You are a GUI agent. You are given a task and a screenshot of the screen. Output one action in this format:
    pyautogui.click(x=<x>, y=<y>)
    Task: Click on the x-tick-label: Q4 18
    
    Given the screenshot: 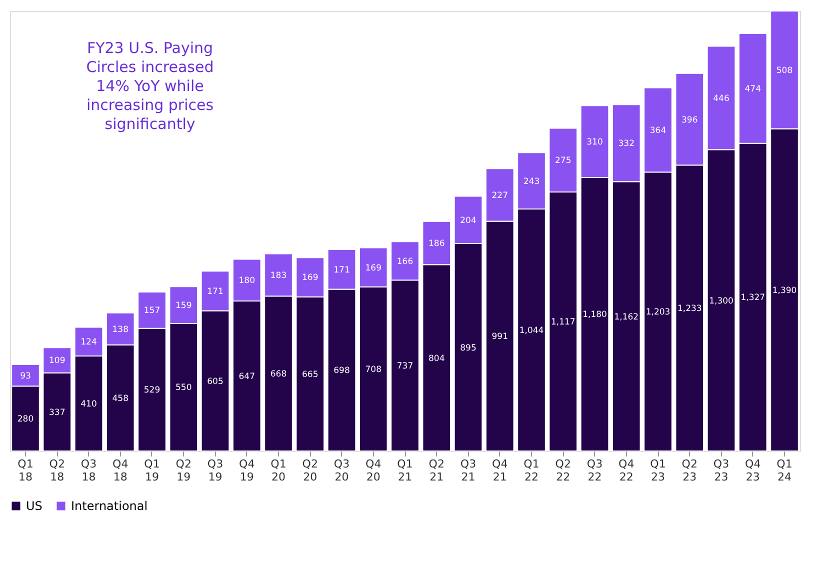 What is the action you would take?
    pyautogui.click(x=120, y=471)
    